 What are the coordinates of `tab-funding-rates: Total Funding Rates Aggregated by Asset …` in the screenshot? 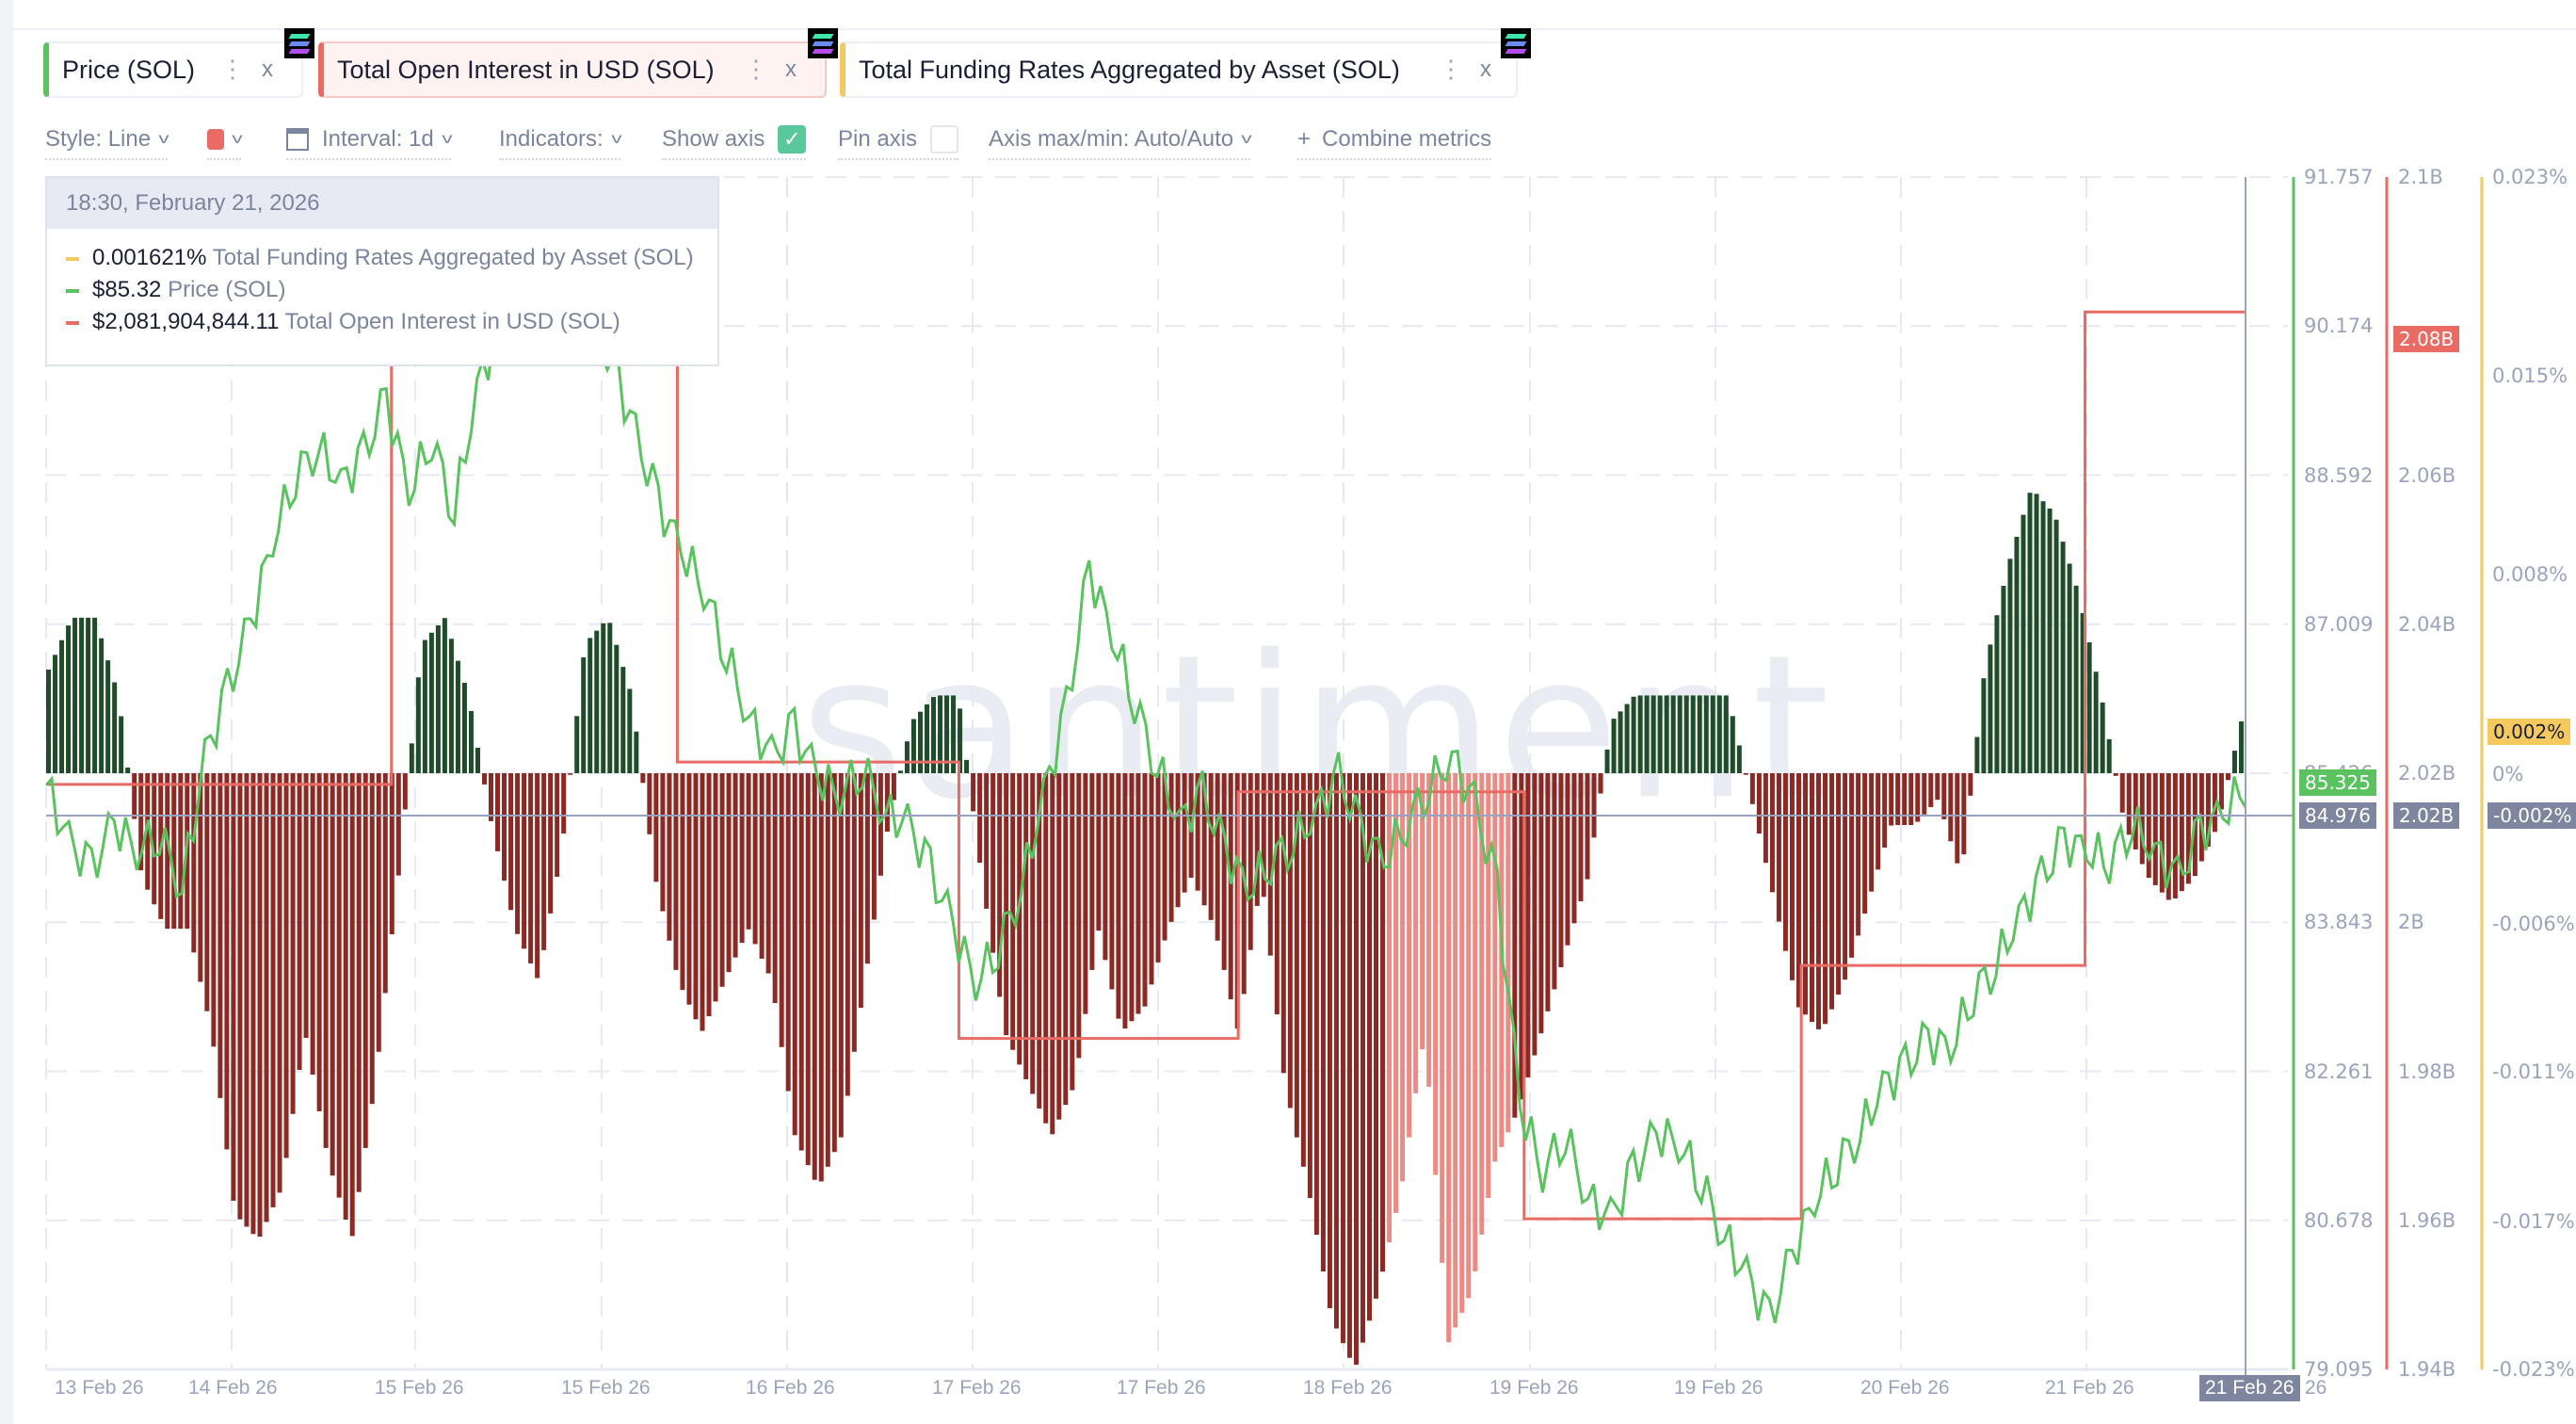 It's located at (1179, 69).